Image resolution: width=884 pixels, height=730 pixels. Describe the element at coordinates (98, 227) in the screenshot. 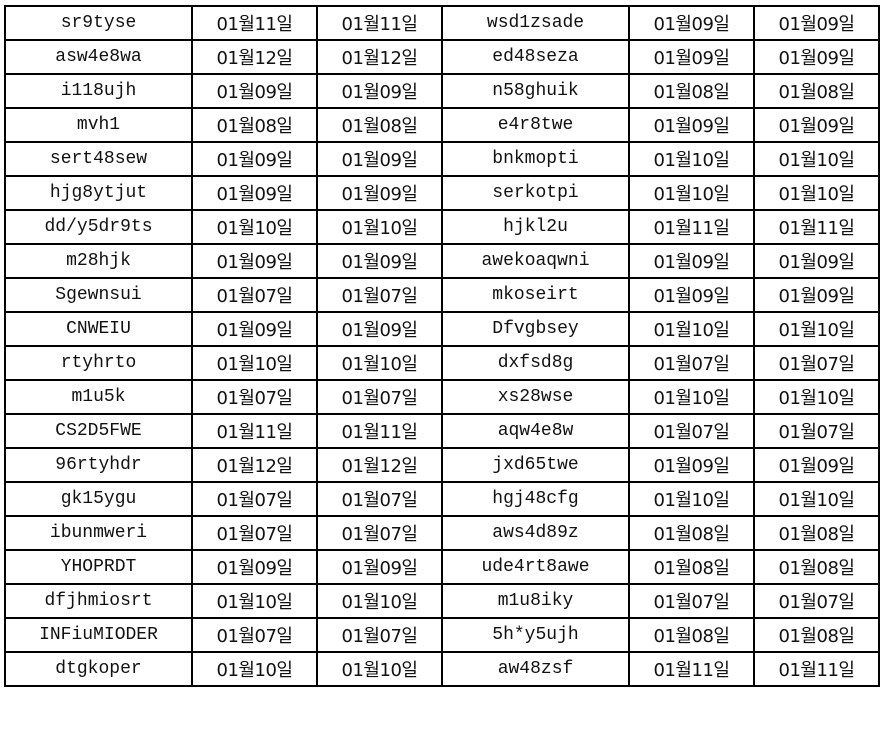

I see `cell-code: dd/y5dr9ts` at that location.